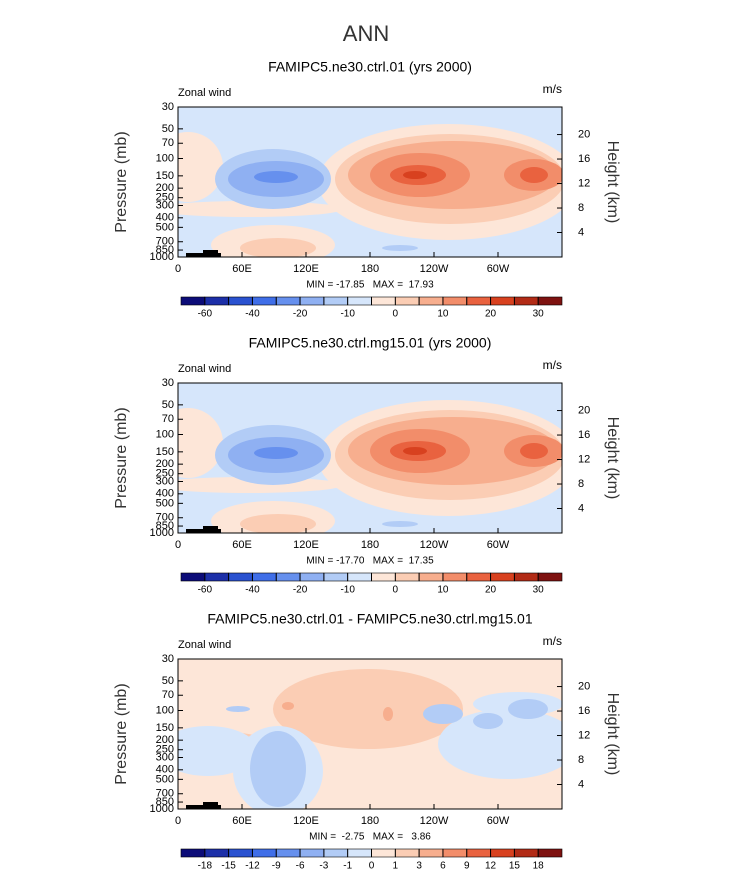 The height and width of the screenshot is (888, 733). What do you see at coordinates (252, 866) in the screenshot?
I see `colorbar-label: -12` at bounding box center [252, 866].